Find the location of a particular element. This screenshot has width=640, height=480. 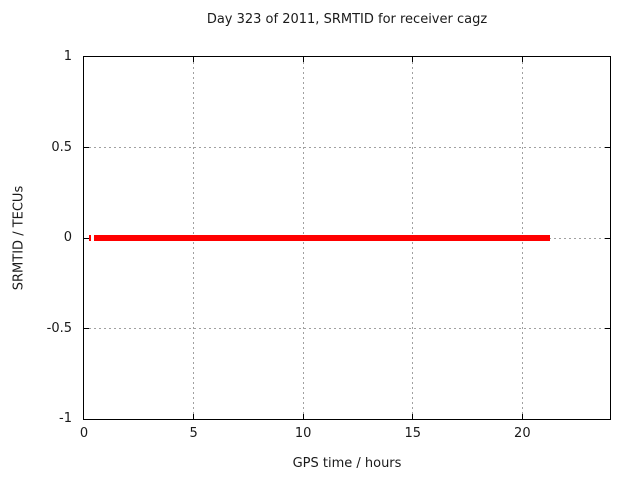

x-tick-label: 10 is located at coordinates (303, 433).